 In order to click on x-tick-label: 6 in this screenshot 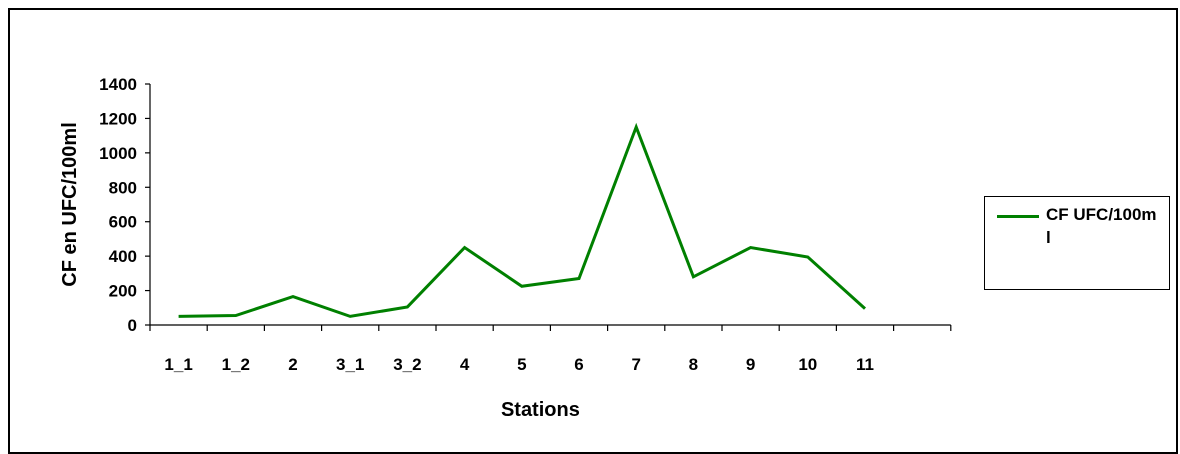, I will do `click(578, 364)`.